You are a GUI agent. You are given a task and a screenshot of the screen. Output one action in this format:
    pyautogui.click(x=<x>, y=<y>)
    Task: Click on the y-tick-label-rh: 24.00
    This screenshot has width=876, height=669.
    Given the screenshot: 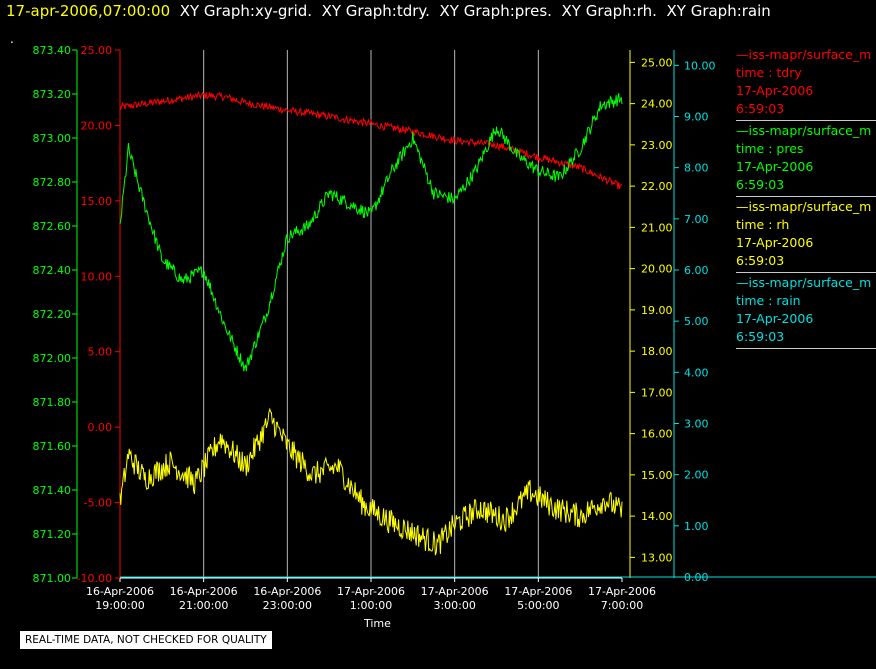 What is the action you would take?
    pyautogui.click(x=657, y=104)
    